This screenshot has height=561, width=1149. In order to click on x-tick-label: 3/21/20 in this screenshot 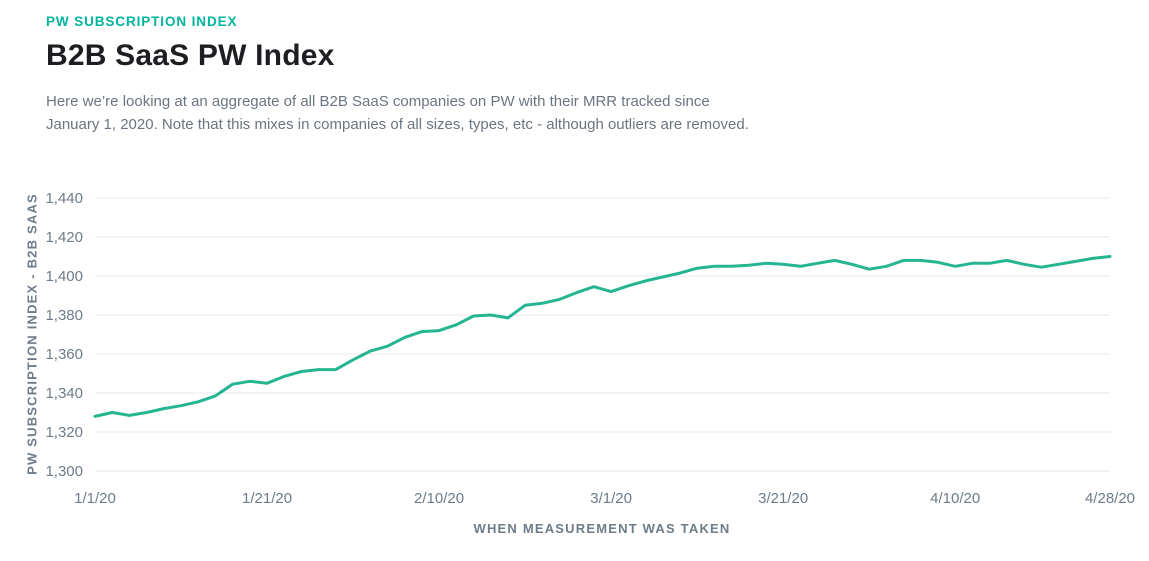, I will do `click(783, 498)`.